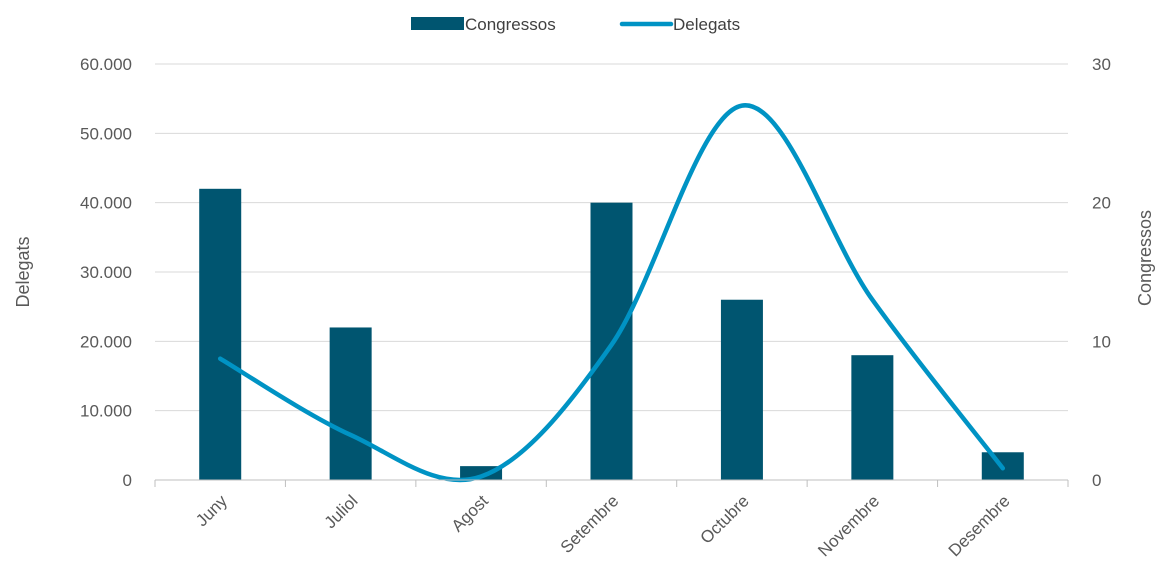  Describe the element at coordinates (106, 133) in the screenshot. I see `y-left-tick-label: 50.000` at that location.